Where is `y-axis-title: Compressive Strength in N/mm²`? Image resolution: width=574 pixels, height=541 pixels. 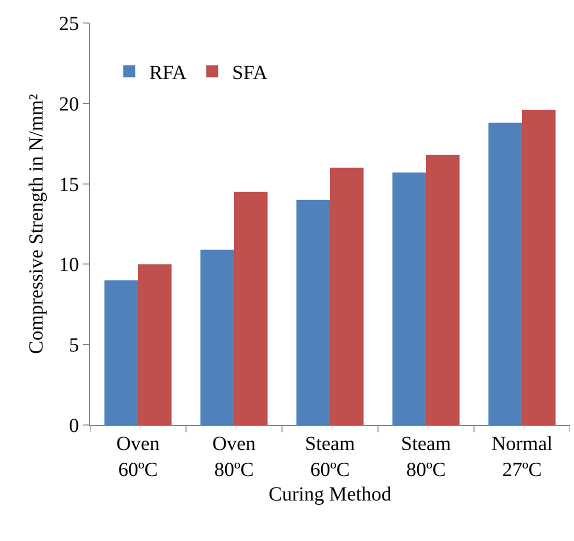
y-axis-title: Compressive Strength in N/mm² is located at coordinates (37, 224).